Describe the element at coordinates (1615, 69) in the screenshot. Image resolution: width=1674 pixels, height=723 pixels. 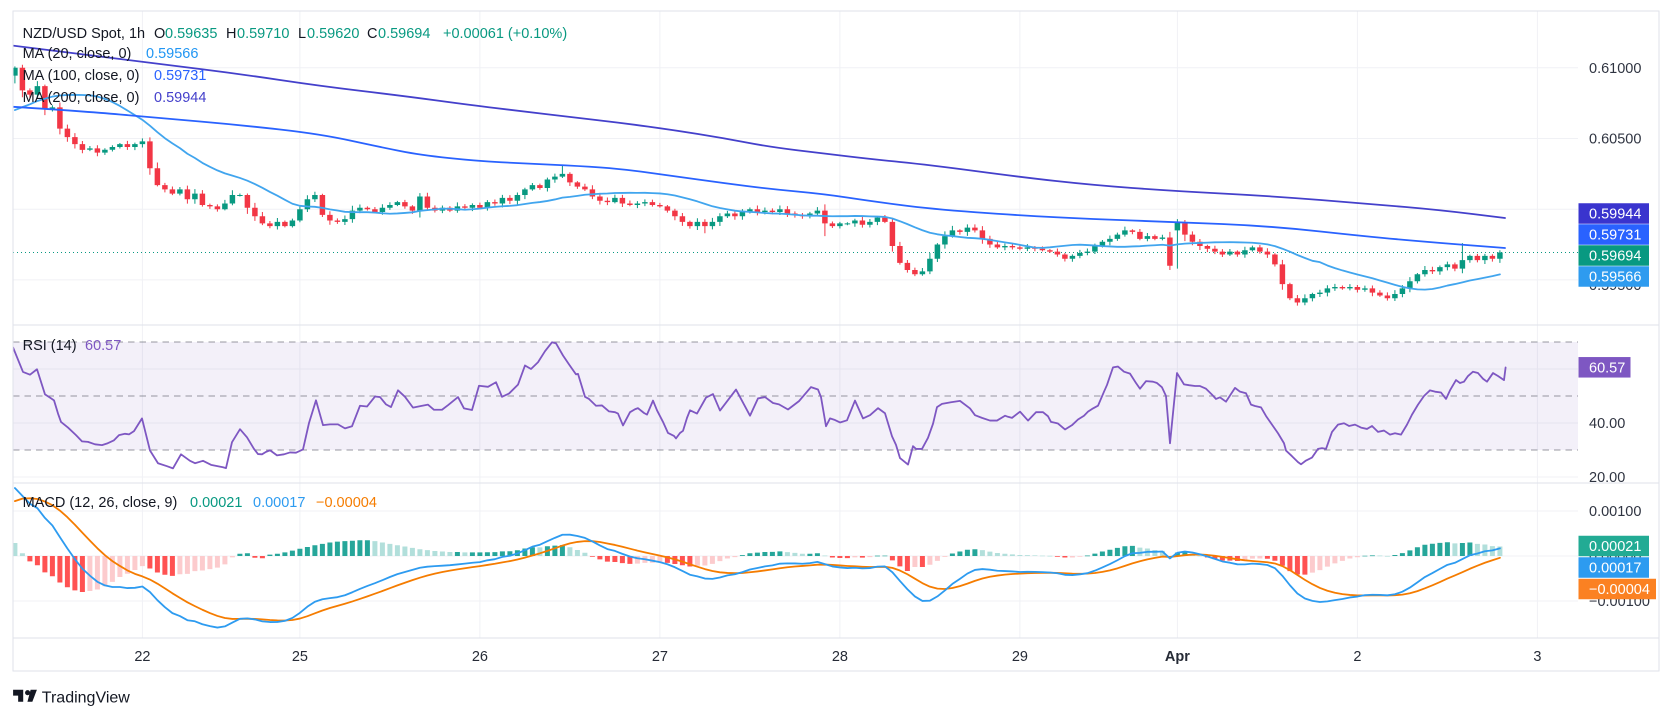
I see `svg-text: 0.61000` at that location.